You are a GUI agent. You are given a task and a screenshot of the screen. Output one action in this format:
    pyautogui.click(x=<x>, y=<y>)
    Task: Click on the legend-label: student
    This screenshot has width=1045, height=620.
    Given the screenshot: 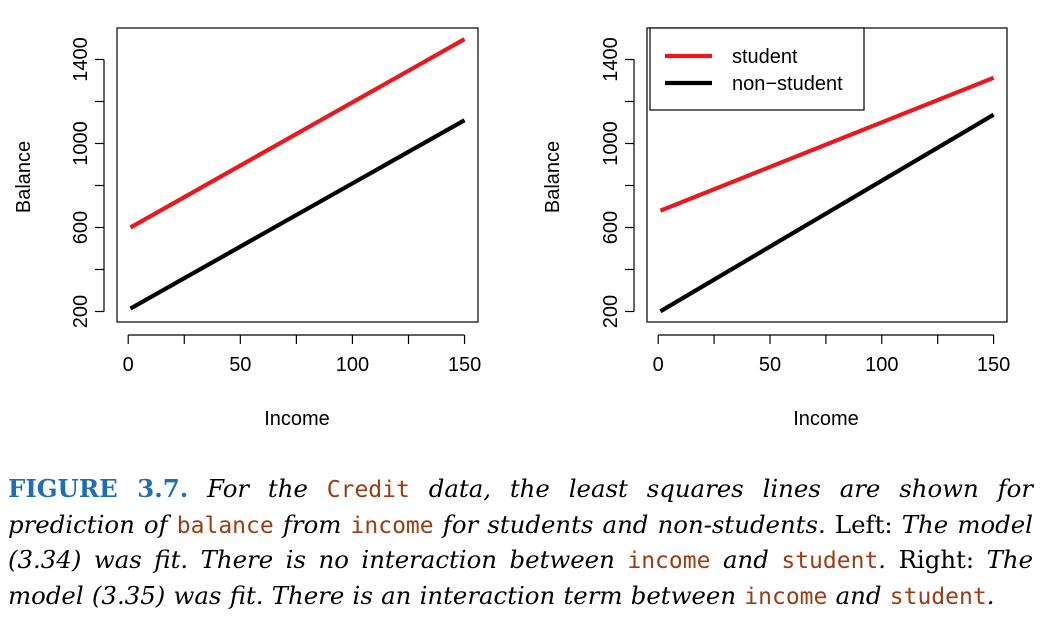 What is the action you would take?
    pyautogui.click(x=765, y=57)
    